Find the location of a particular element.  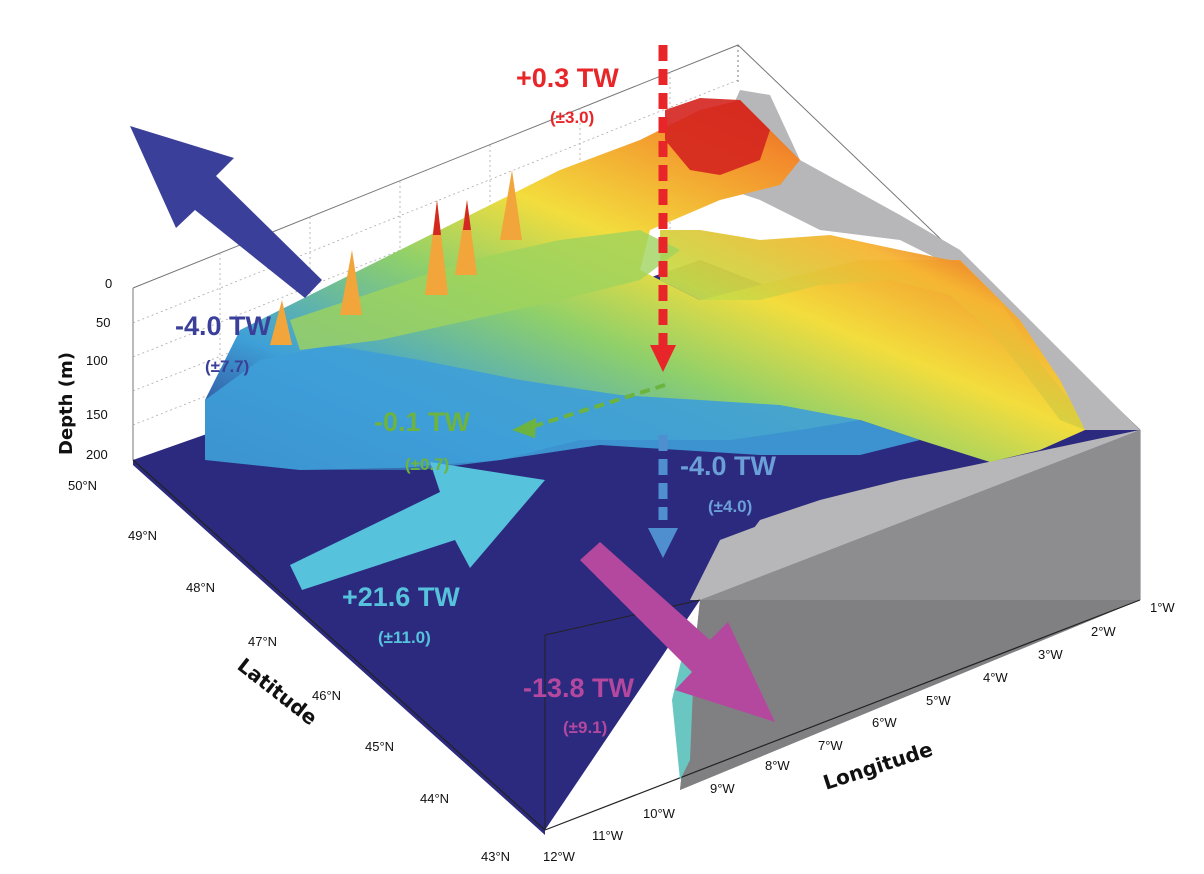

vertical-blue-head is located at coordinates (663, 543).